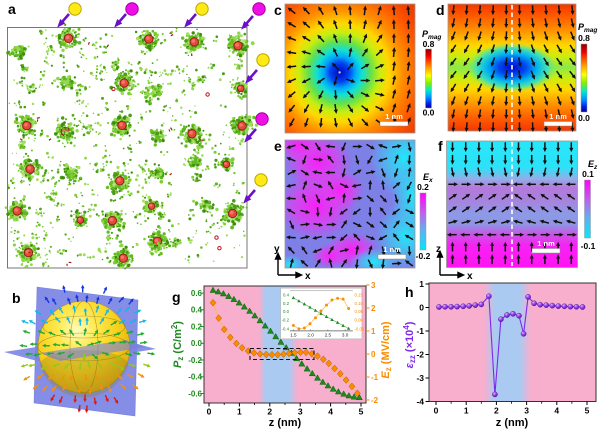  Describe the element at coordinates (588, 246) in the screenshot. I see `svg-text: -0.1` at that location.